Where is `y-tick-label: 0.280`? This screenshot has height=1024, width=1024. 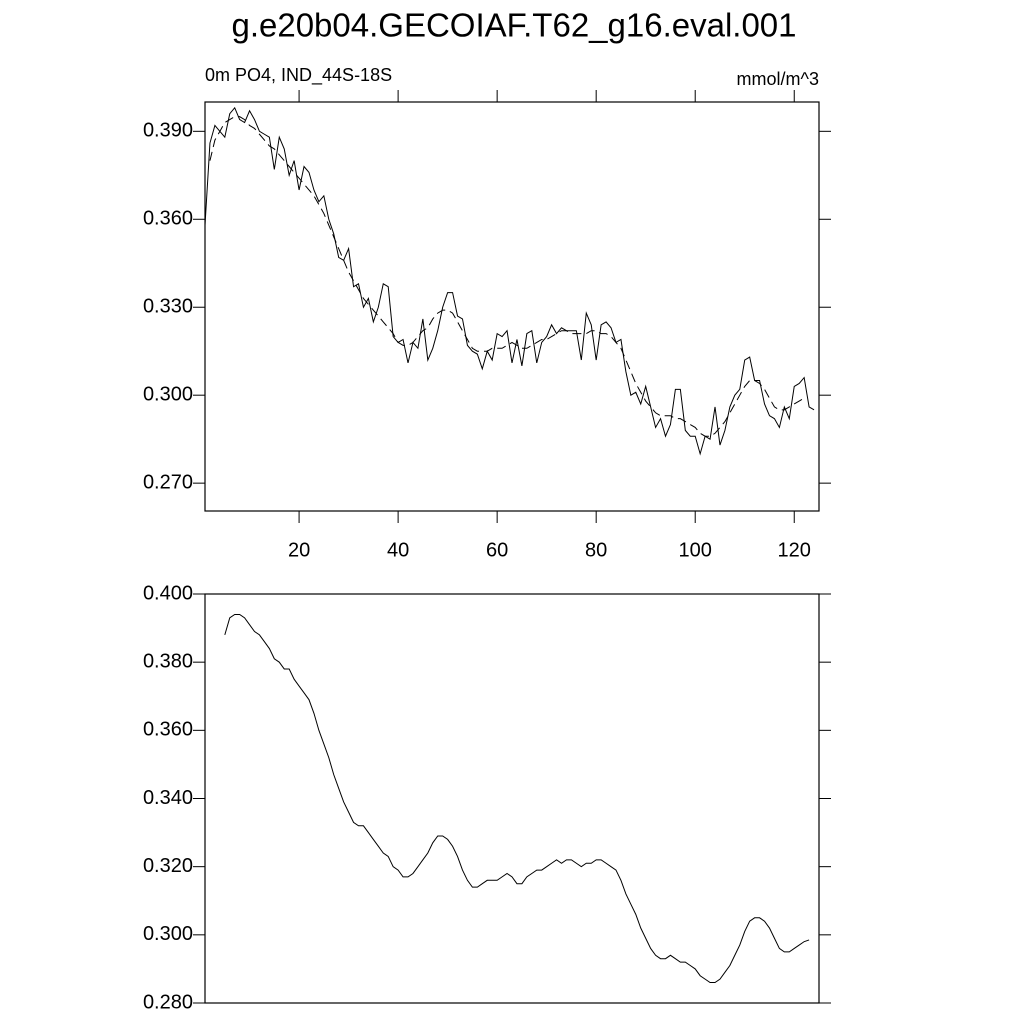 y-tick-label: 0.280 is located at coordinates (168, 1002).